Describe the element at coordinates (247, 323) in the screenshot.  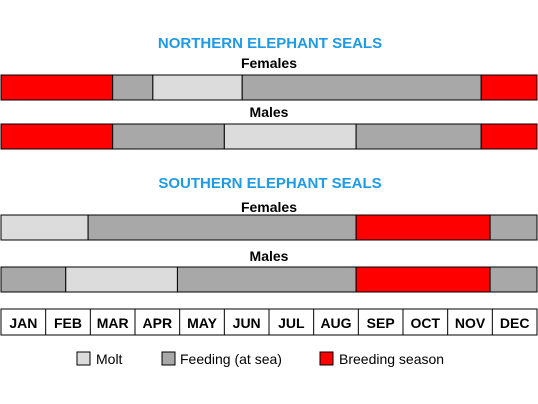
I see `month-label-jun: JUN` at that location.